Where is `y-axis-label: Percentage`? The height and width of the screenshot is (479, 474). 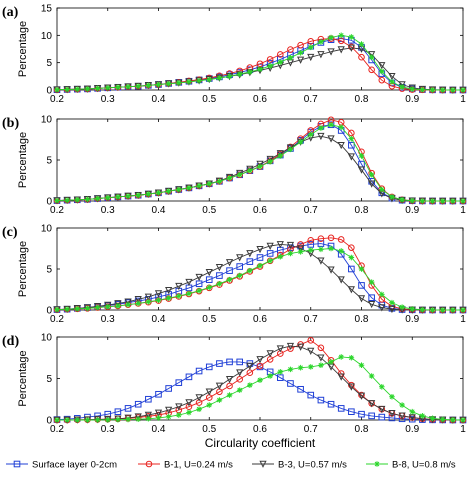 y-axis-label: Percentage is located at coordinates (23, 160).